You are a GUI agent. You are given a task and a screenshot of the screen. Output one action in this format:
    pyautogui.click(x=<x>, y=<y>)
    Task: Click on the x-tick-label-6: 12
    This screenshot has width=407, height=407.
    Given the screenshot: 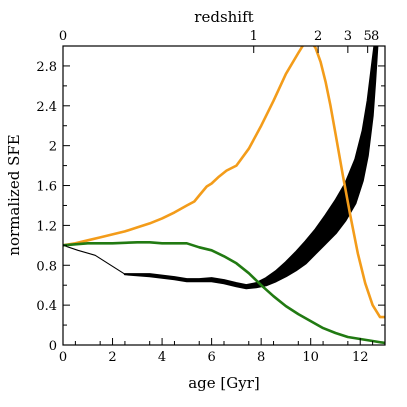 What is the action you would take?
    pyautogui.click(x=360, y=357)
    